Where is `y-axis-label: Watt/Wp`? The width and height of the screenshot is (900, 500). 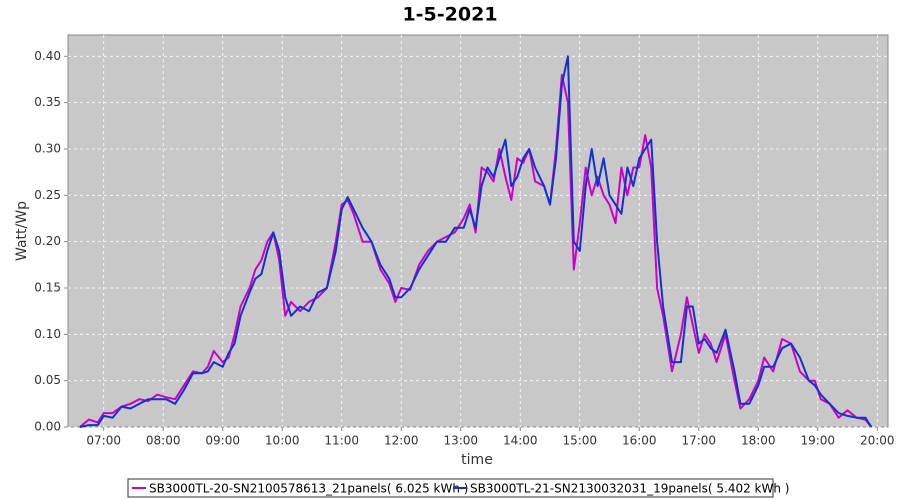 y-axis-label: Watt/Wp is located at coordinates (22, 231).